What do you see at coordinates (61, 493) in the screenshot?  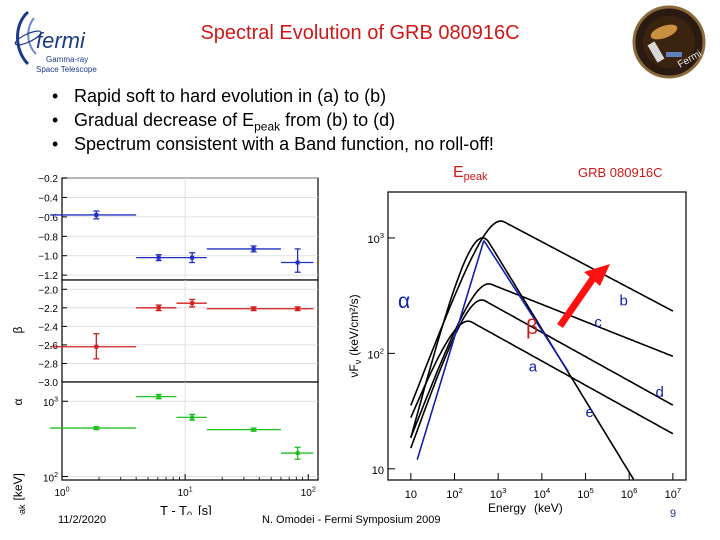 I see `time-xtick-label: 10⁰` at bounding box center [61, 493].